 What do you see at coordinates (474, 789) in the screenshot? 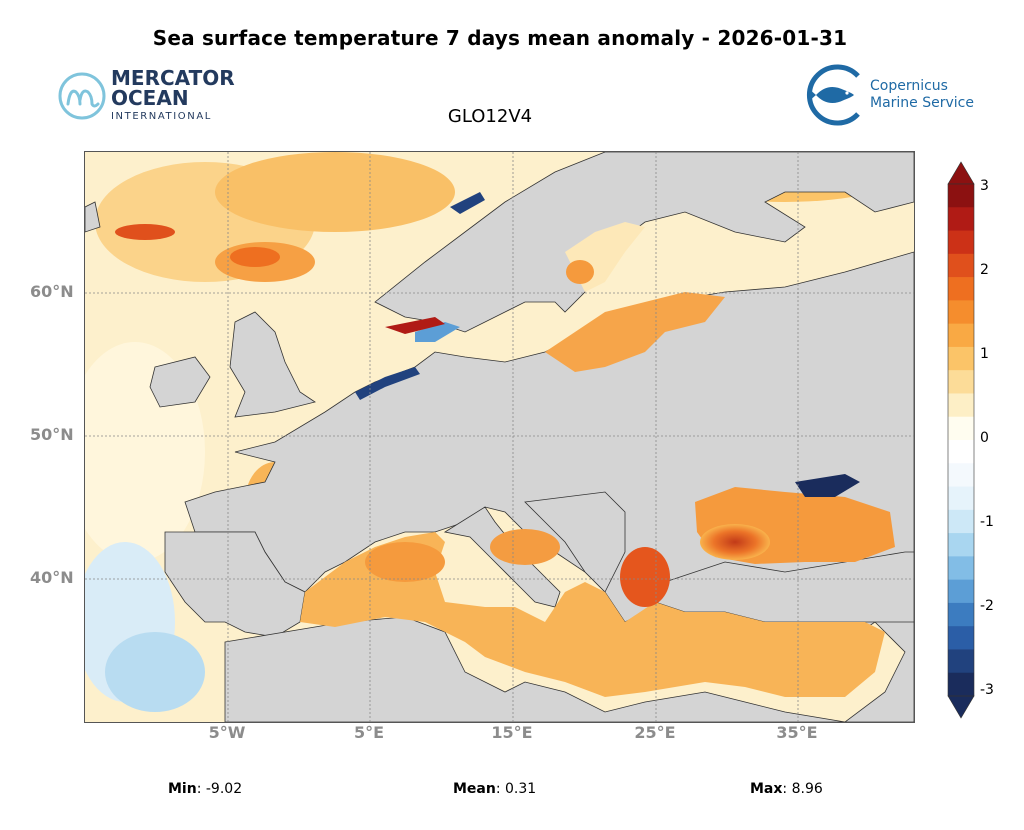
I see `stat-mean-label: Mean` at bounding box center [474, 789].